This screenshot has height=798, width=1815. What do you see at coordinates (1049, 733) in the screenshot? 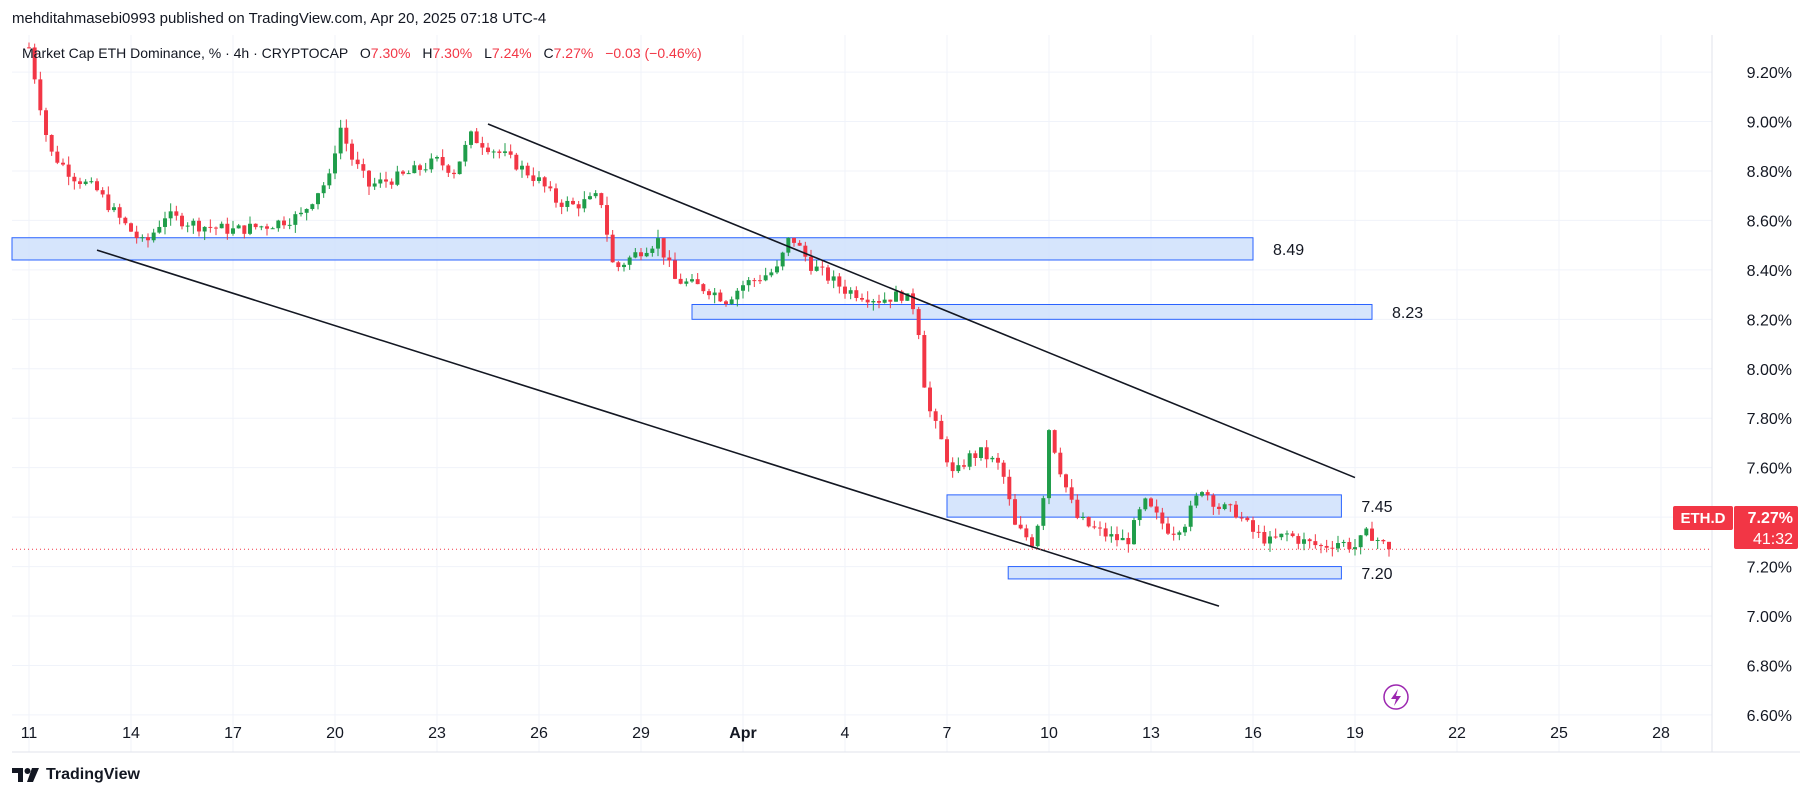
I see `x-tick-label: 10` at bounding box center [1049, 733].